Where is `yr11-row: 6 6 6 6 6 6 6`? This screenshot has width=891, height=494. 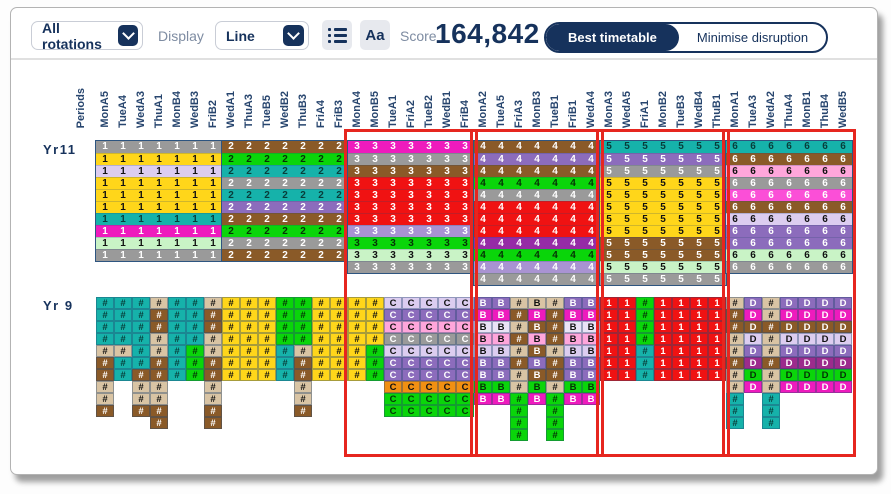
yr11-row: 6 6 6 6 6 6 6 is located at coordinates (789, 171).